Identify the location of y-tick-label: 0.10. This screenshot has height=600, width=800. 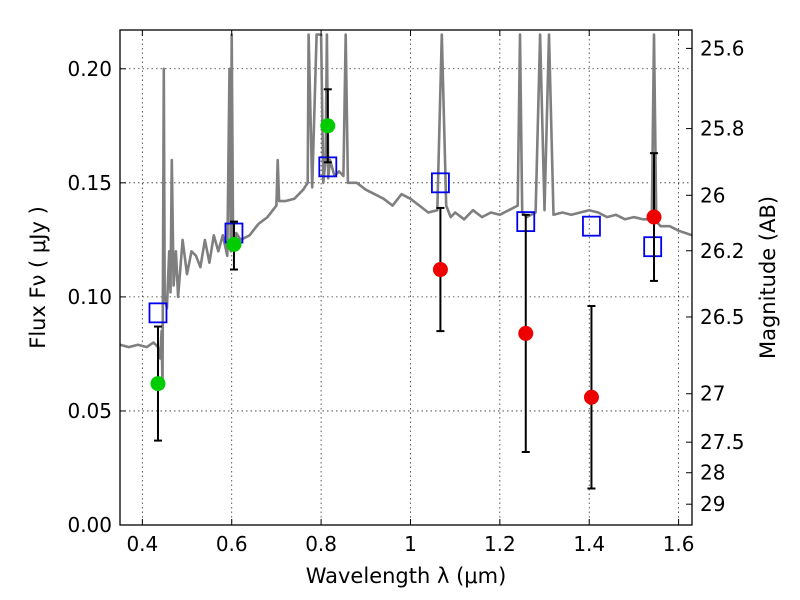
(89, 297).